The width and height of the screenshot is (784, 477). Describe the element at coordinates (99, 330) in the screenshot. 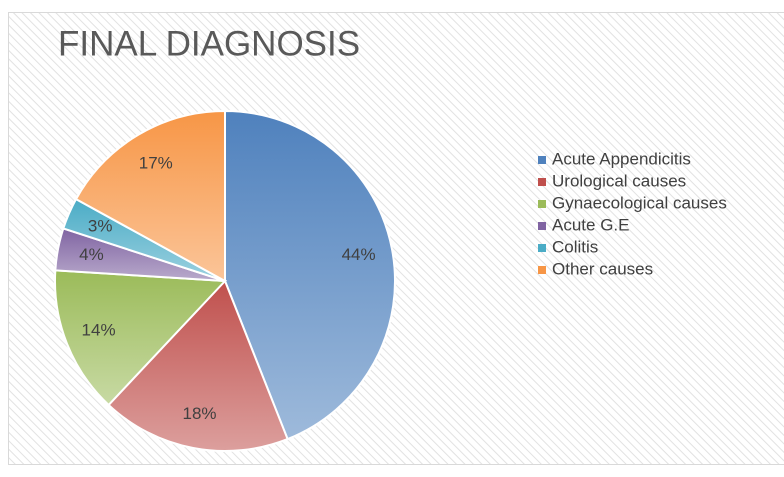

I see `data-label: 14%` at that location.